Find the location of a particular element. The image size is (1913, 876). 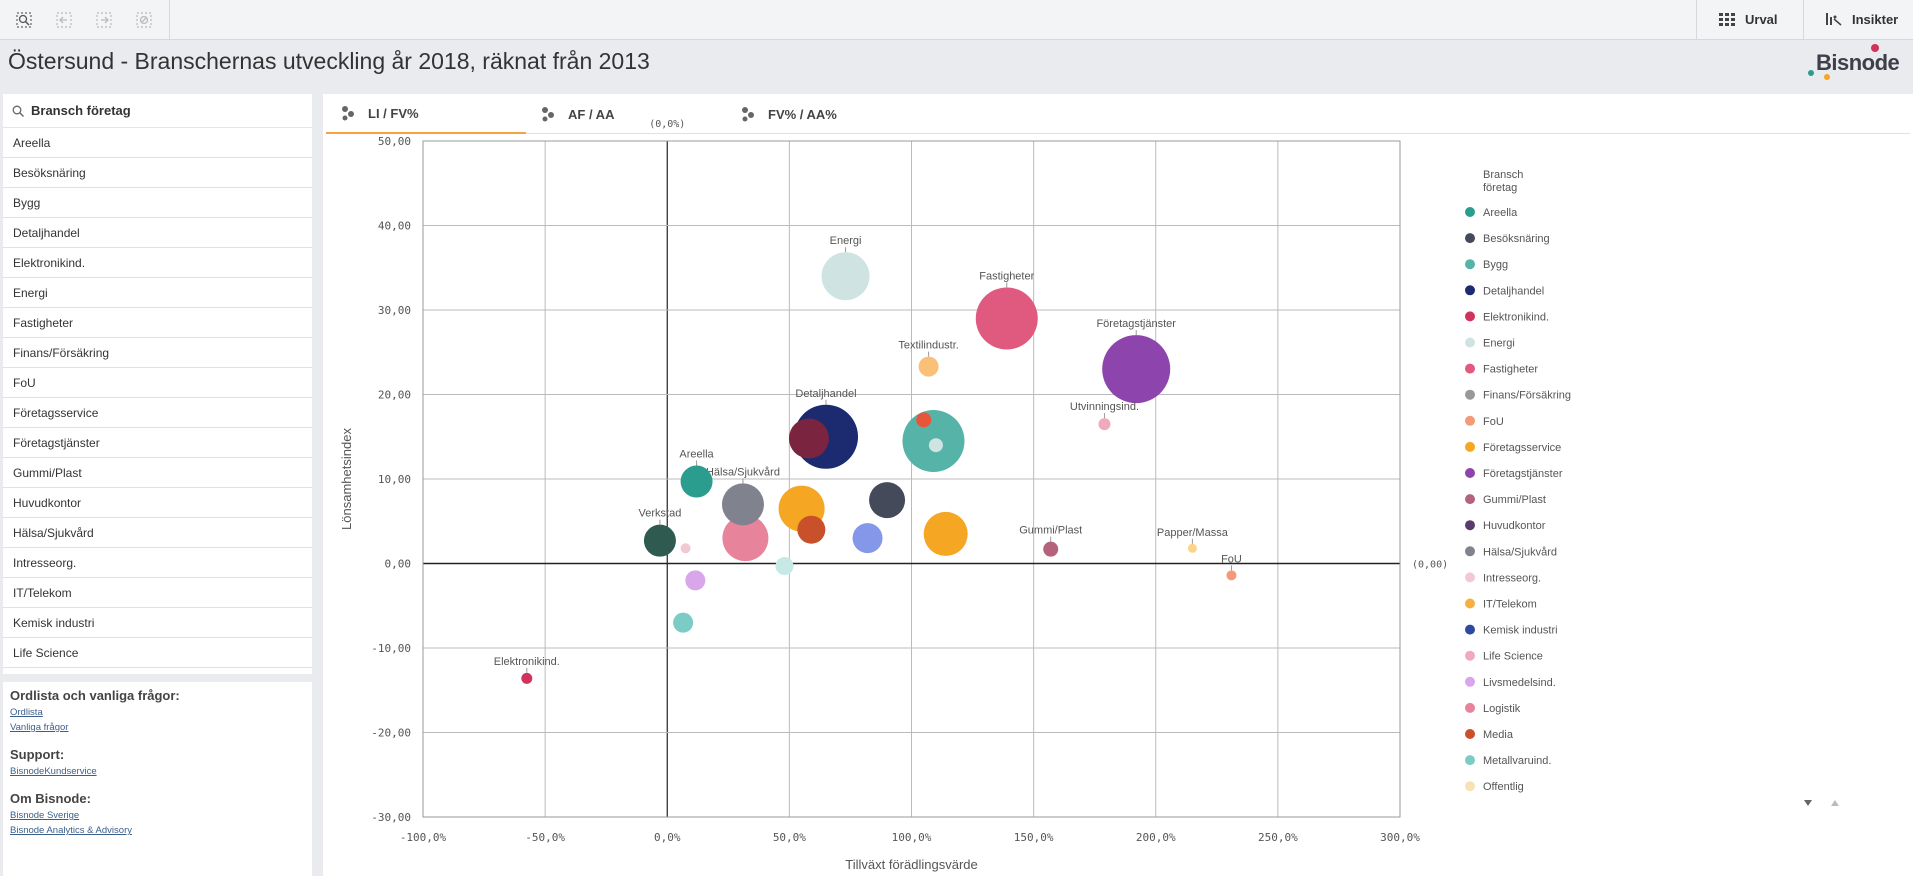

legend-item: FoU is located at coordinates (1493, 422).